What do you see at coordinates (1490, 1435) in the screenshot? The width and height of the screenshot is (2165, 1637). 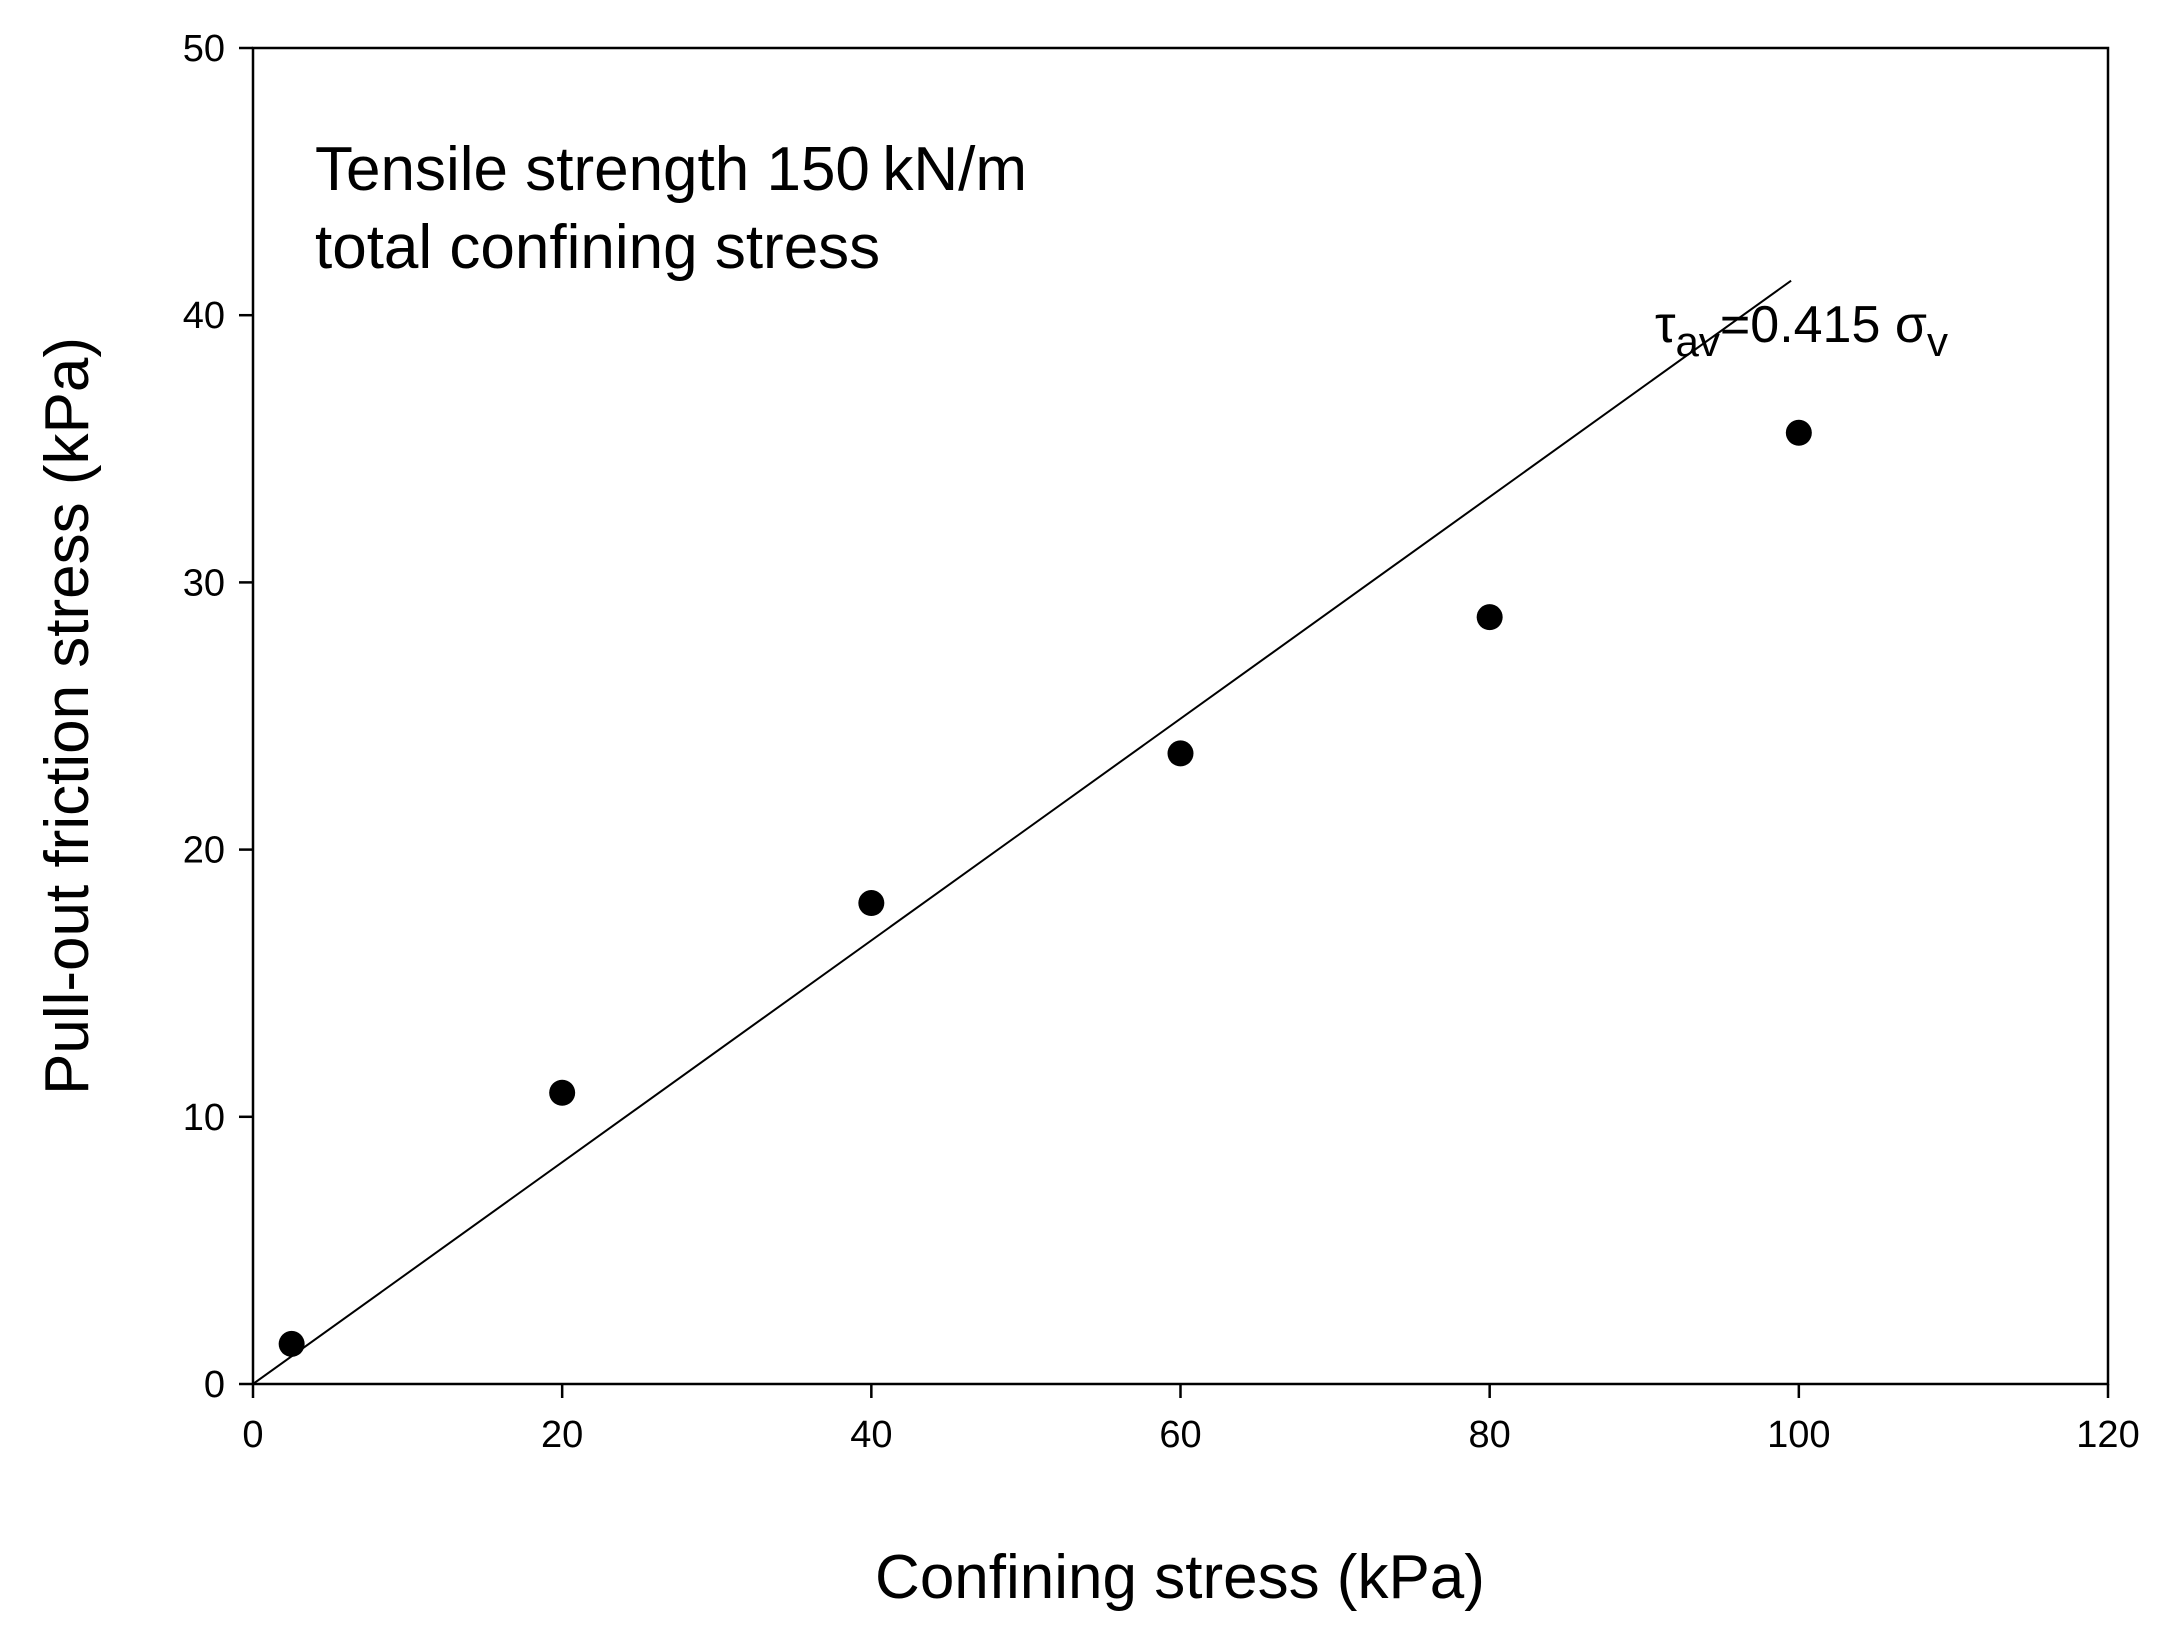 I see `x-tick-label: 80` at bounding box center [1490, 1435].